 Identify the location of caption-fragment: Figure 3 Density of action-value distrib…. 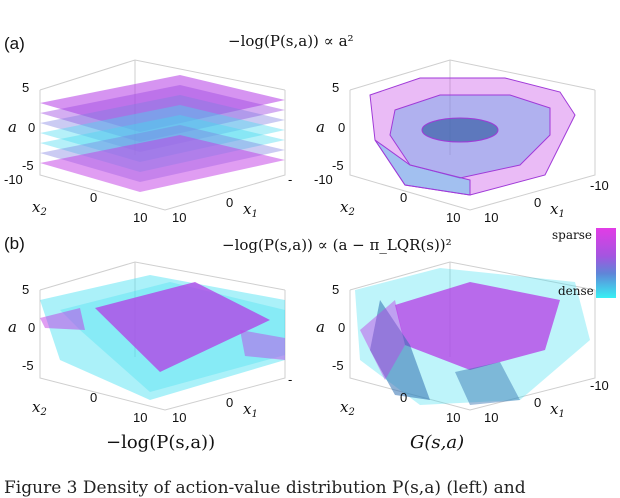
(265, 488).